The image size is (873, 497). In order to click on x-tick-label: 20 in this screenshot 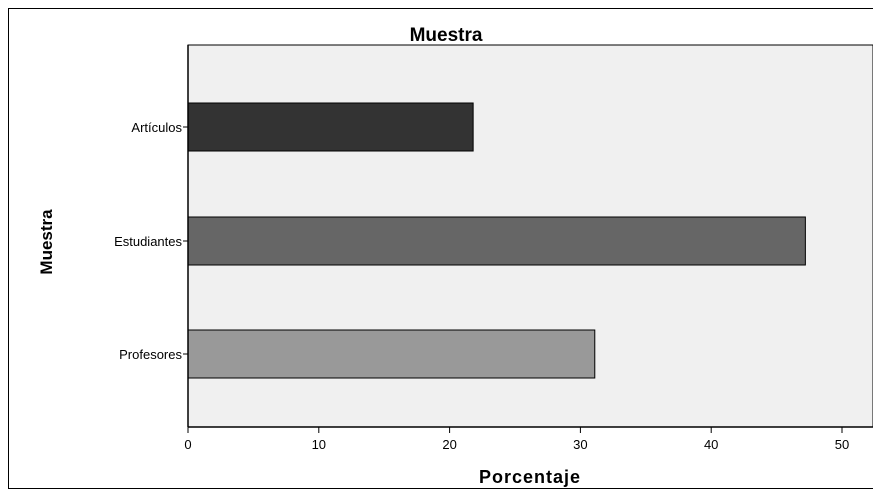, I will do `click(449, 444)`.